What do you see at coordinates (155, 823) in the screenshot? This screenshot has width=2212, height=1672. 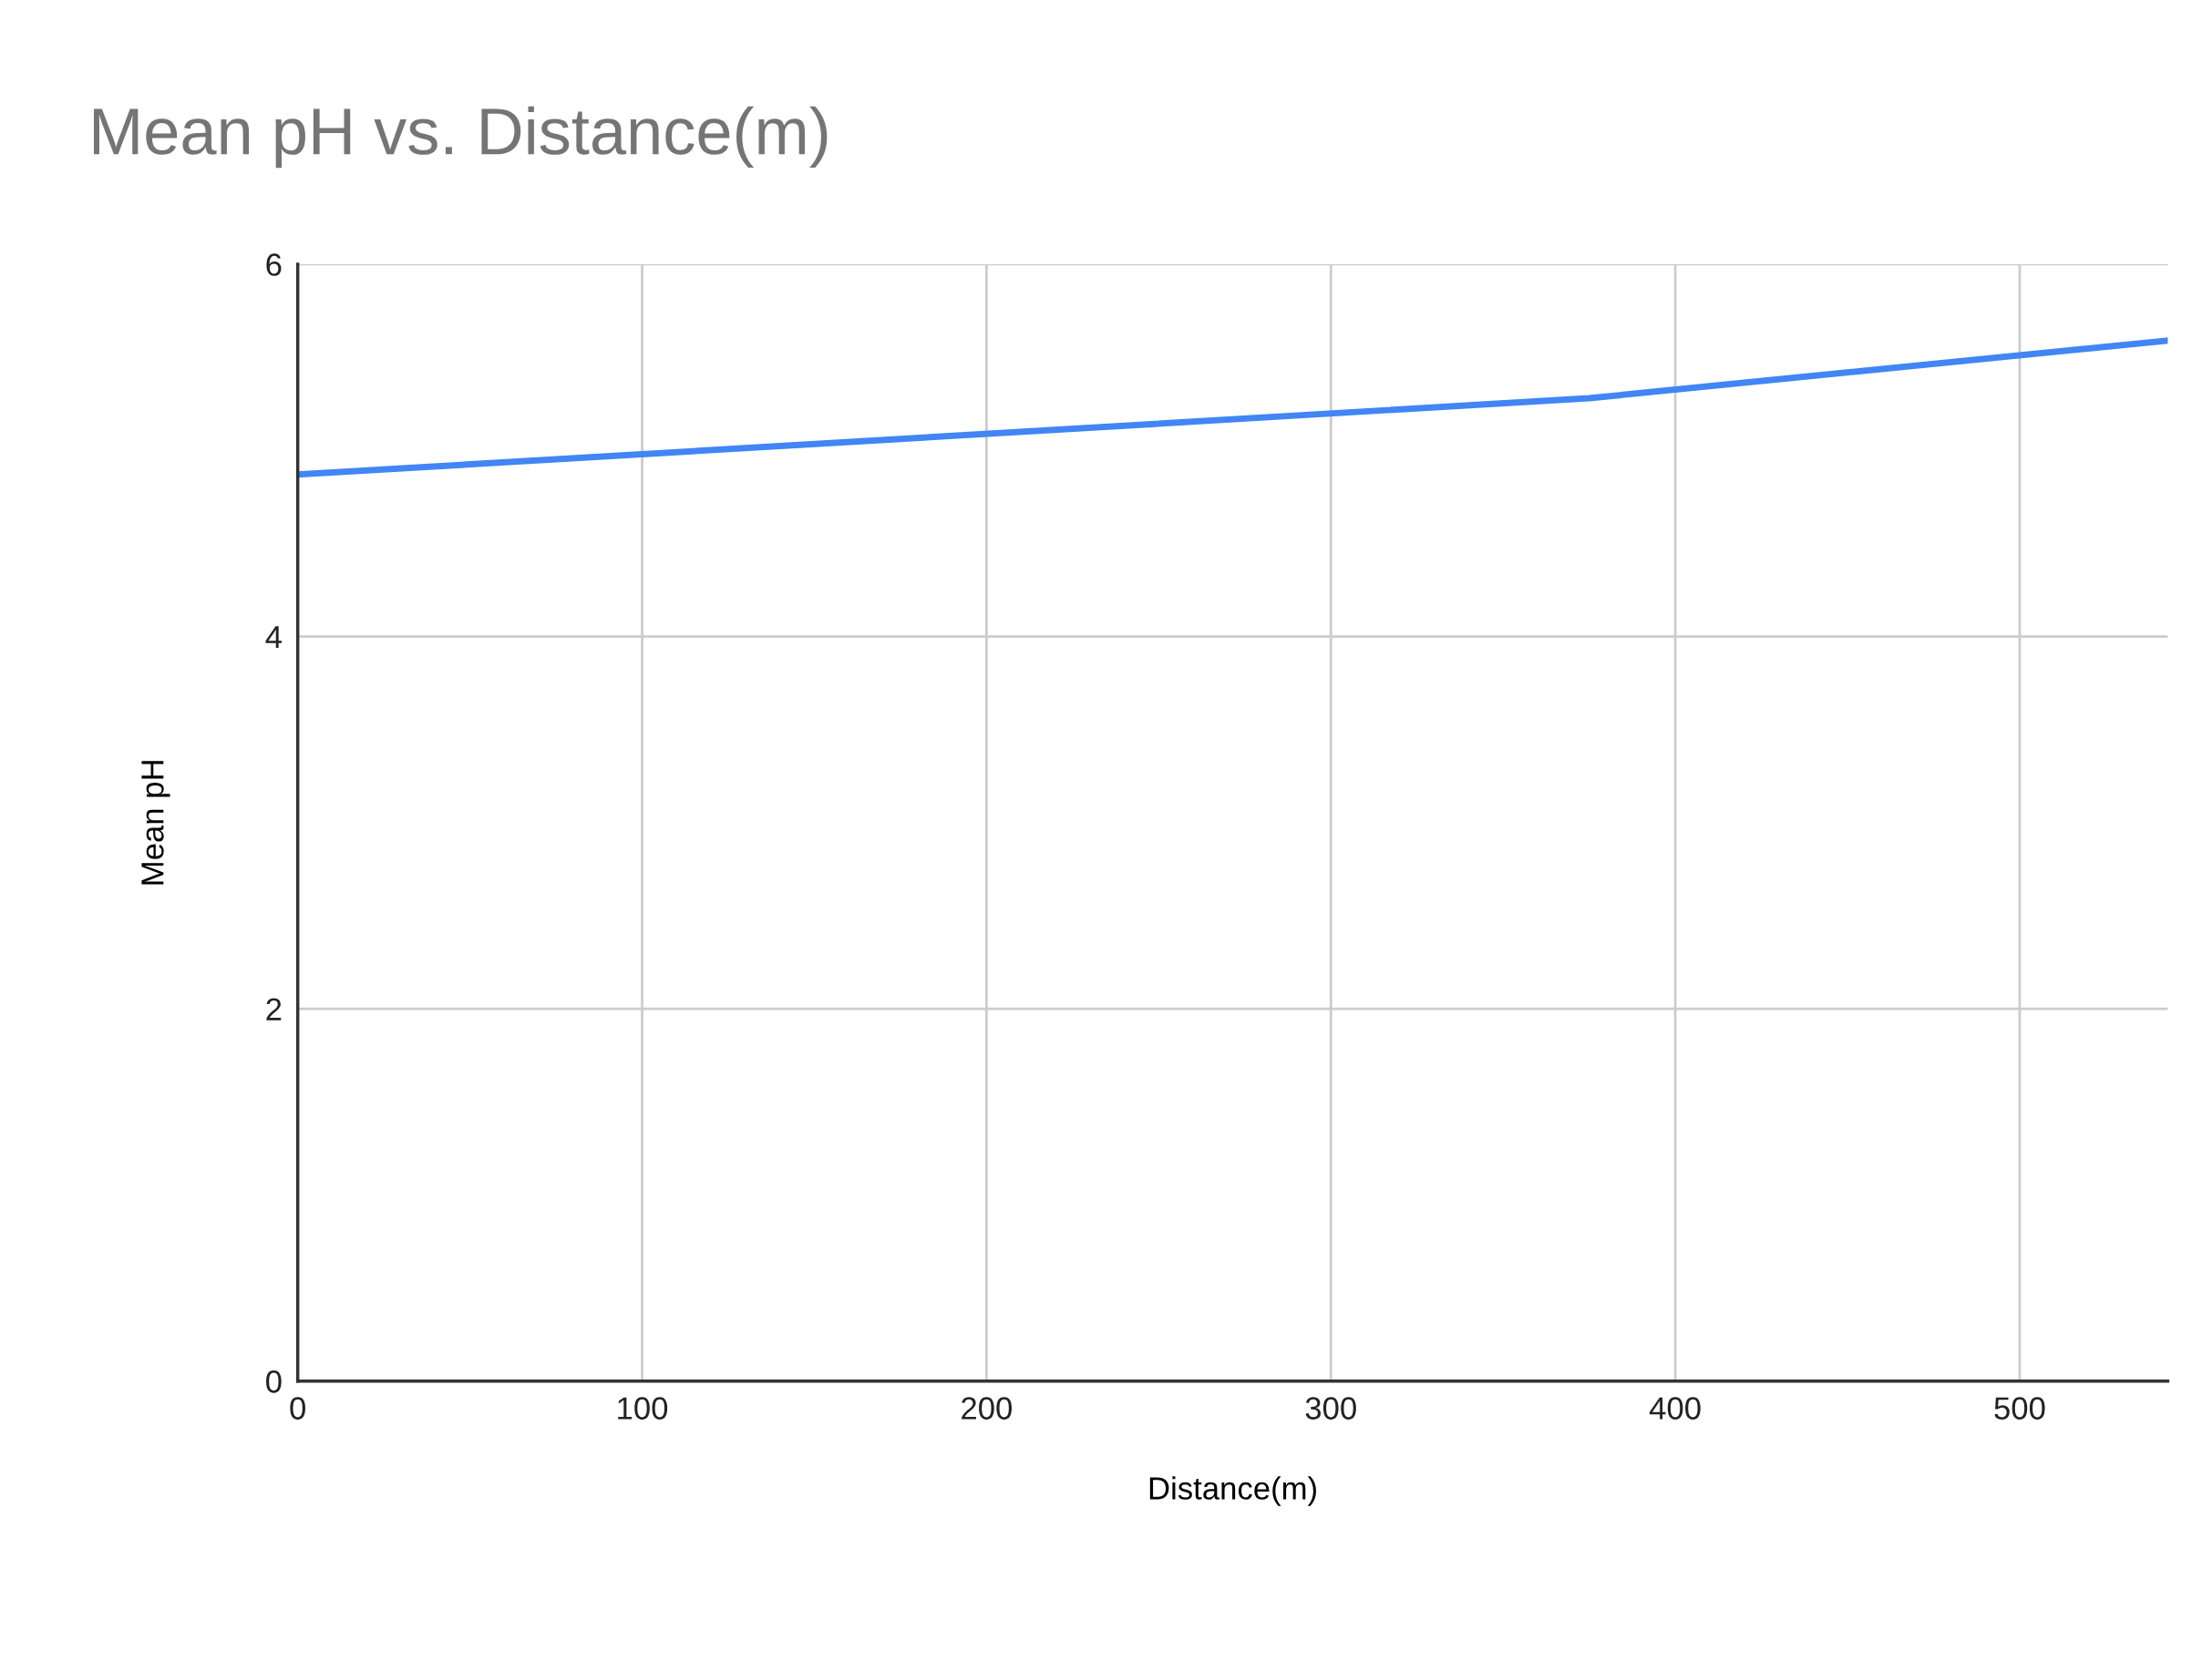 I see `y-axis-title: Mean pH` at bounding box center [155, 823].